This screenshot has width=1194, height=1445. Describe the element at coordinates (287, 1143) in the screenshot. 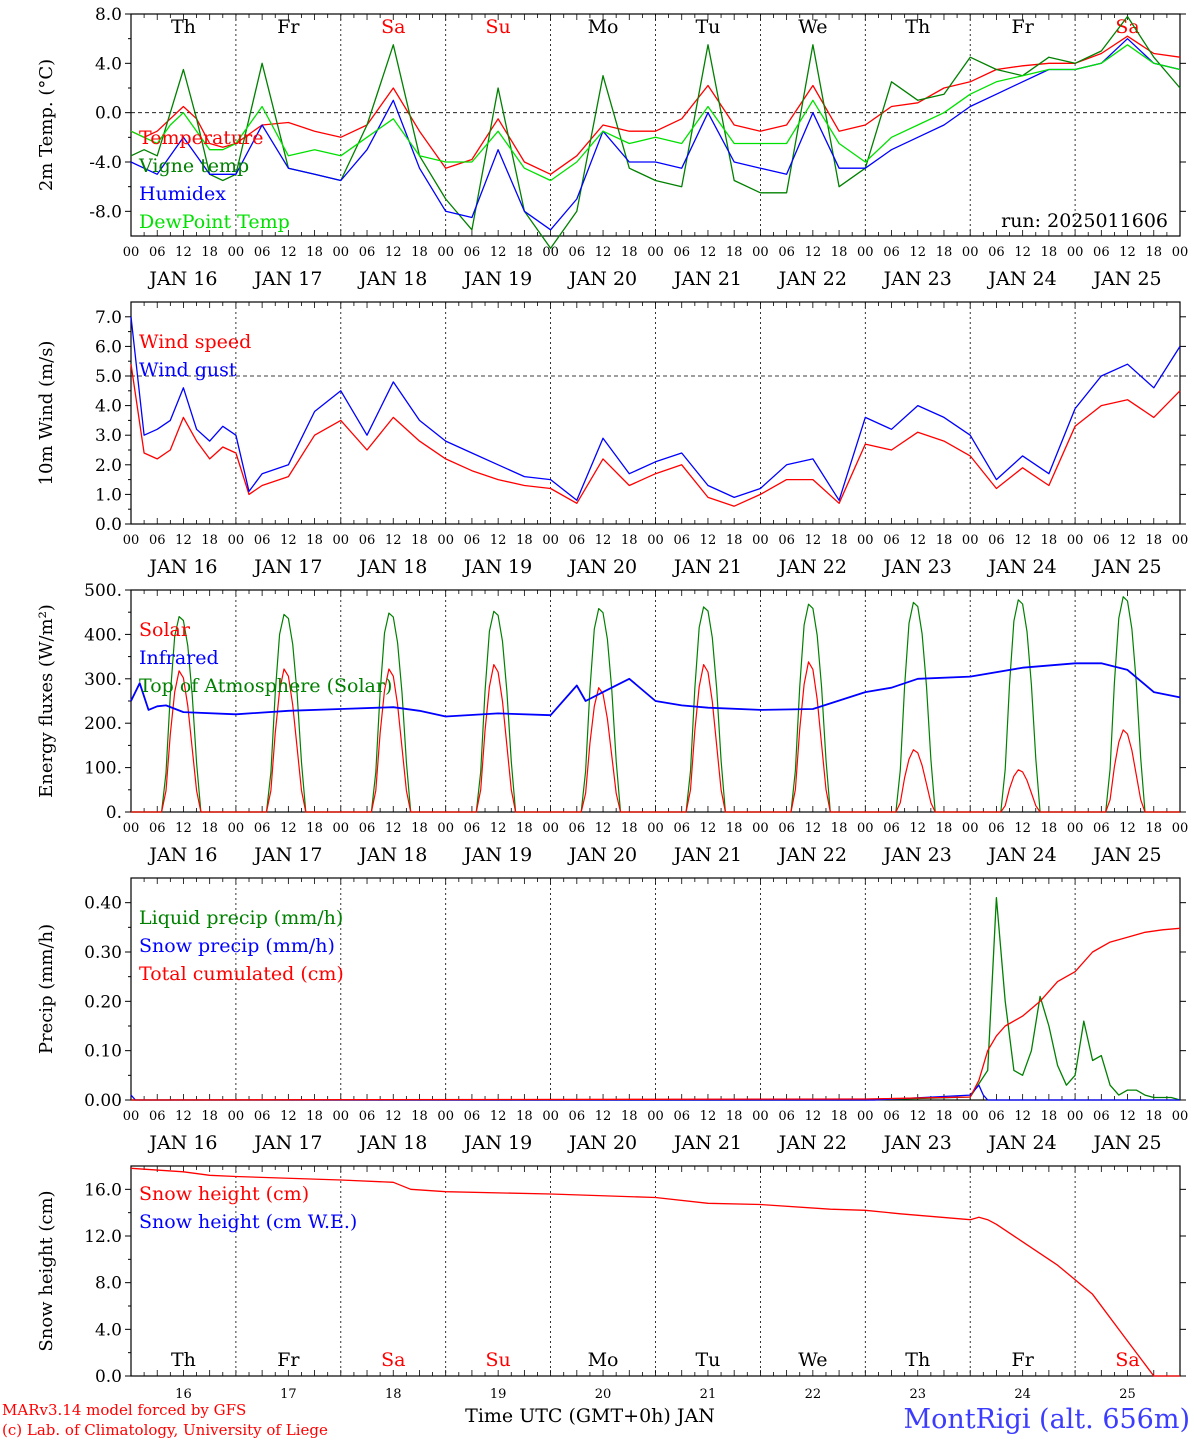

I see `day-label: JAN 17` at that location.